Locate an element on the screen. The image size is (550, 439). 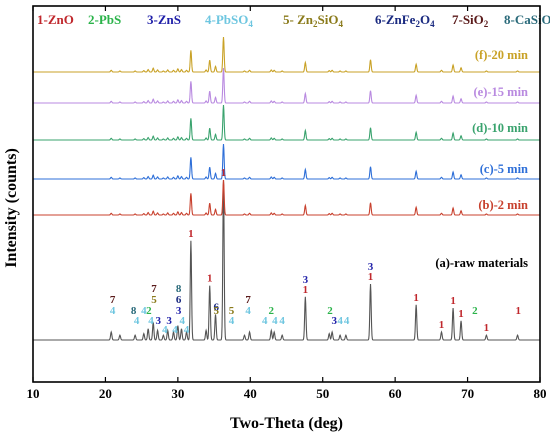
trace-label: (a)-raw materials is located at coordinates (481, 263).